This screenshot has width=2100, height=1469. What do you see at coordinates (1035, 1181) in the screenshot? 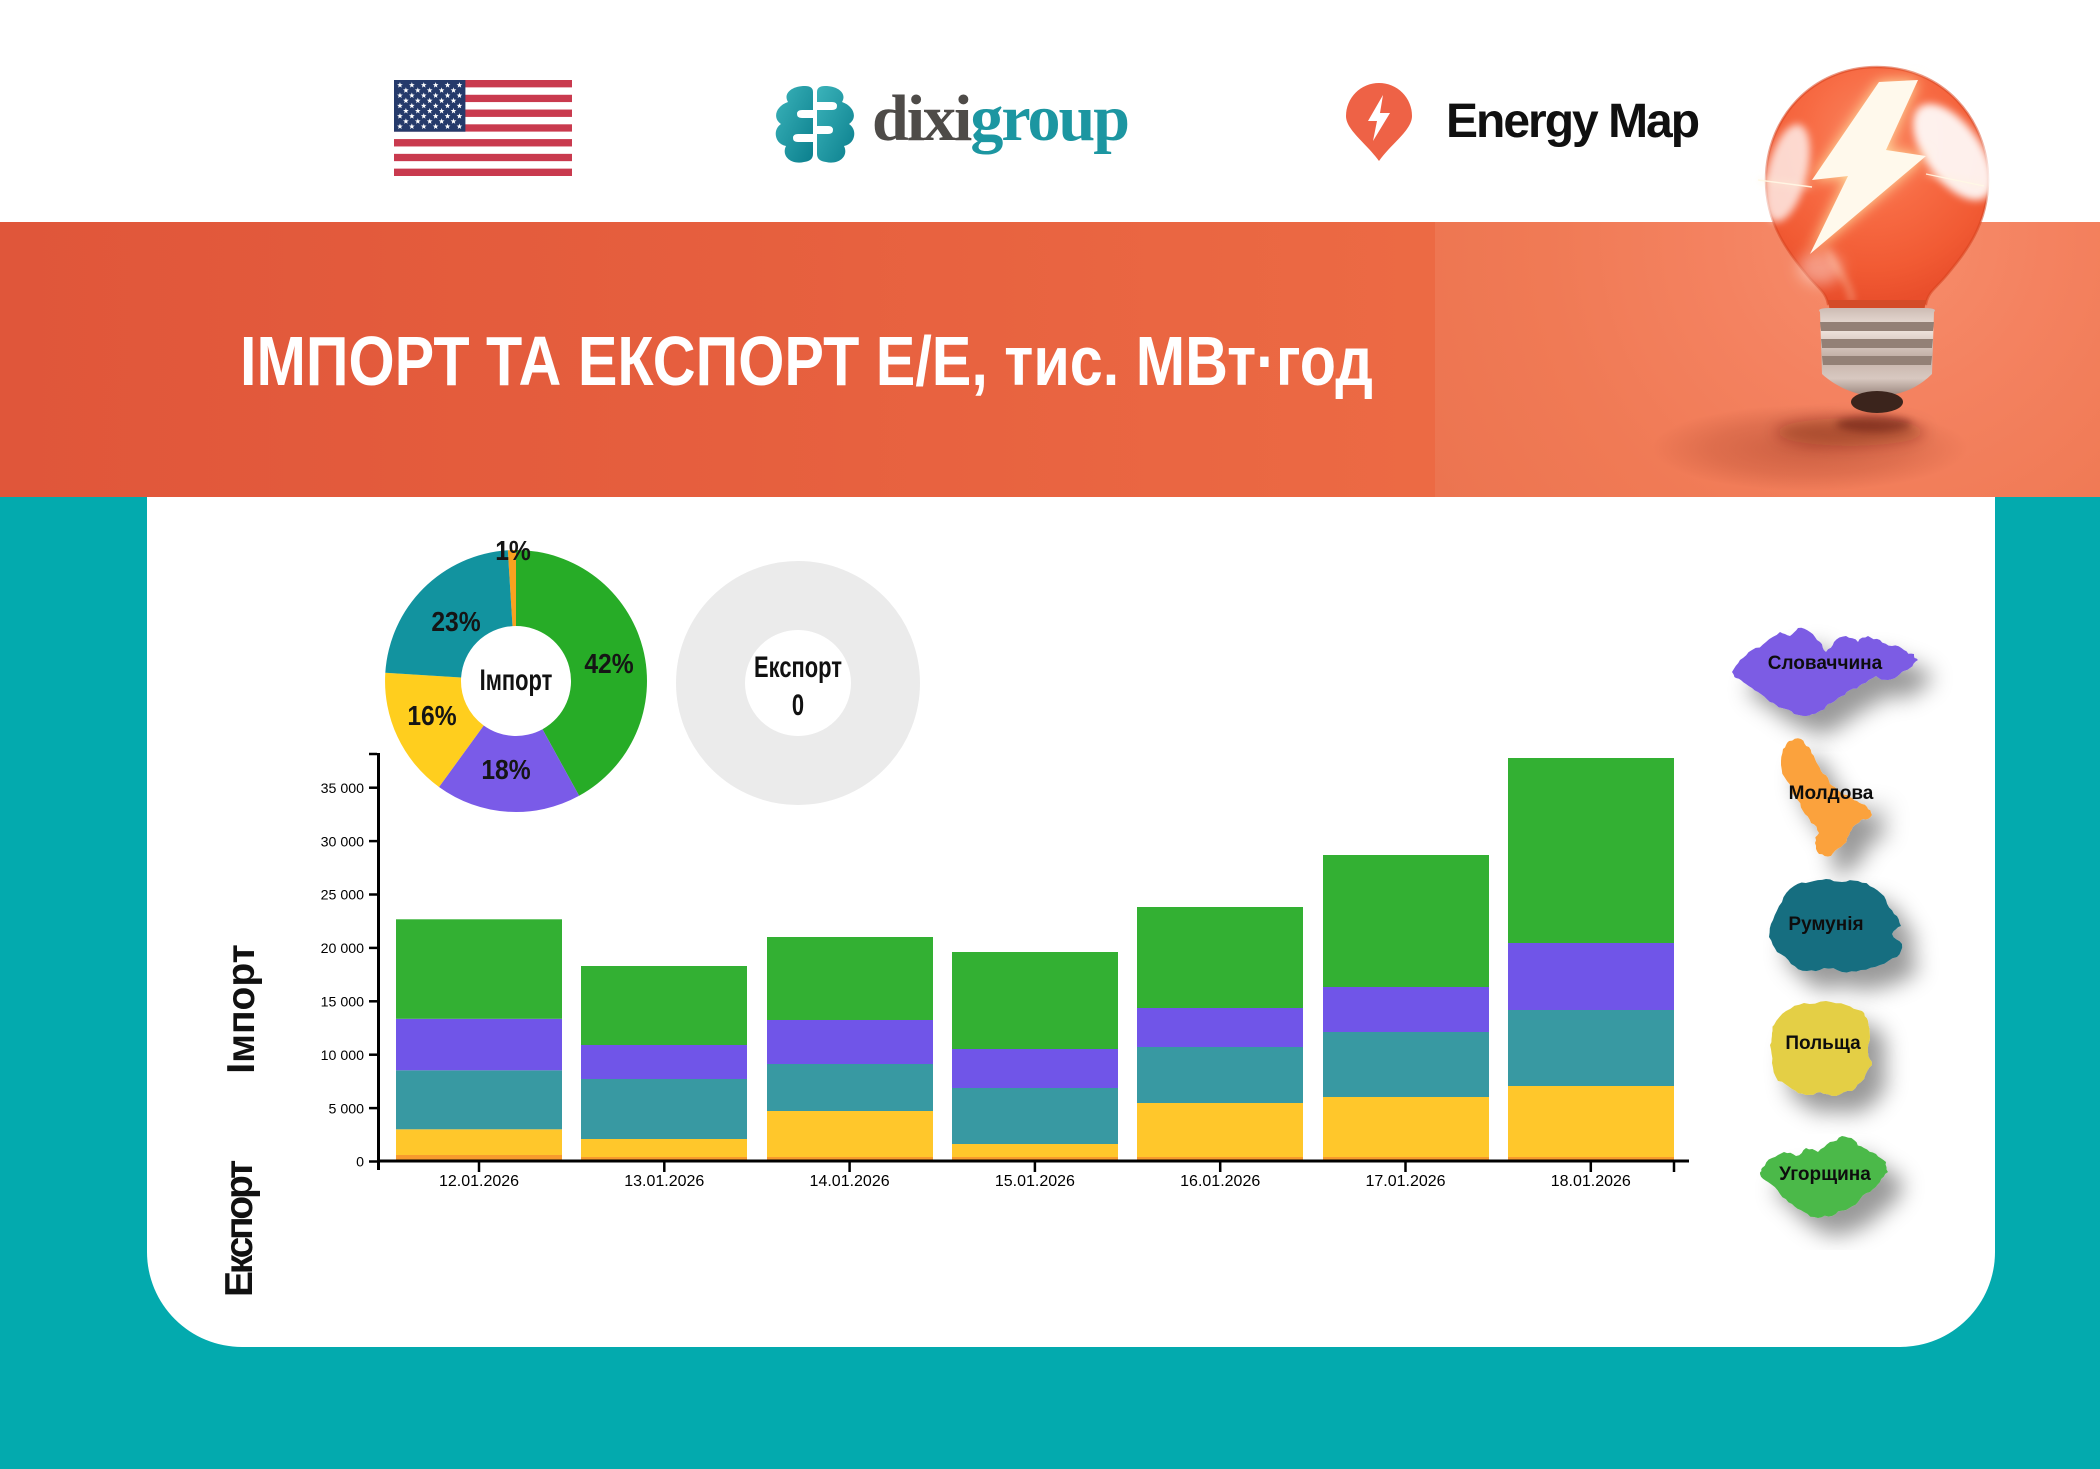
I see `svg-text: 15.01.2026` at bounding box center [1035, 1181].